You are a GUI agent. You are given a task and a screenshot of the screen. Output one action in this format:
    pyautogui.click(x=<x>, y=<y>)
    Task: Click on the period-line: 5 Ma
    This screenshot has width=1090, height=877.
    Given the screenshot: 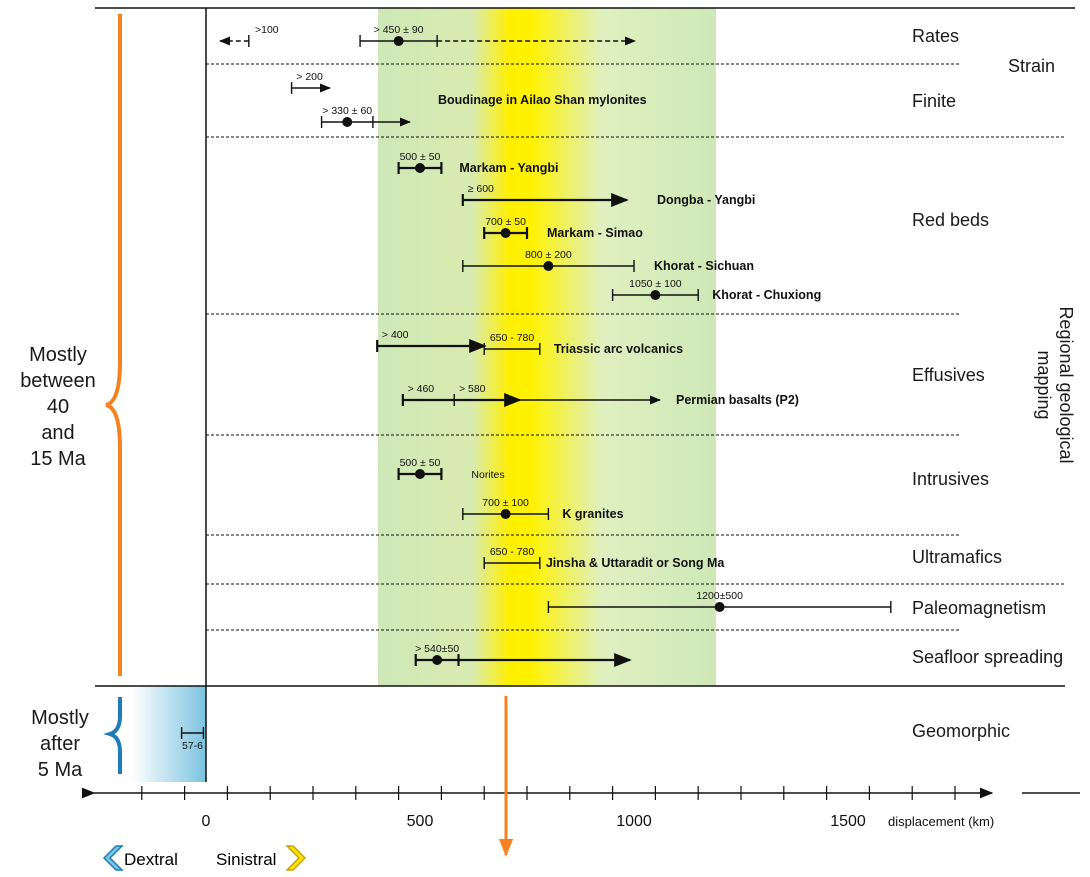 What is the action you would take?
    pyautogui.click(x=60, y=770)
    